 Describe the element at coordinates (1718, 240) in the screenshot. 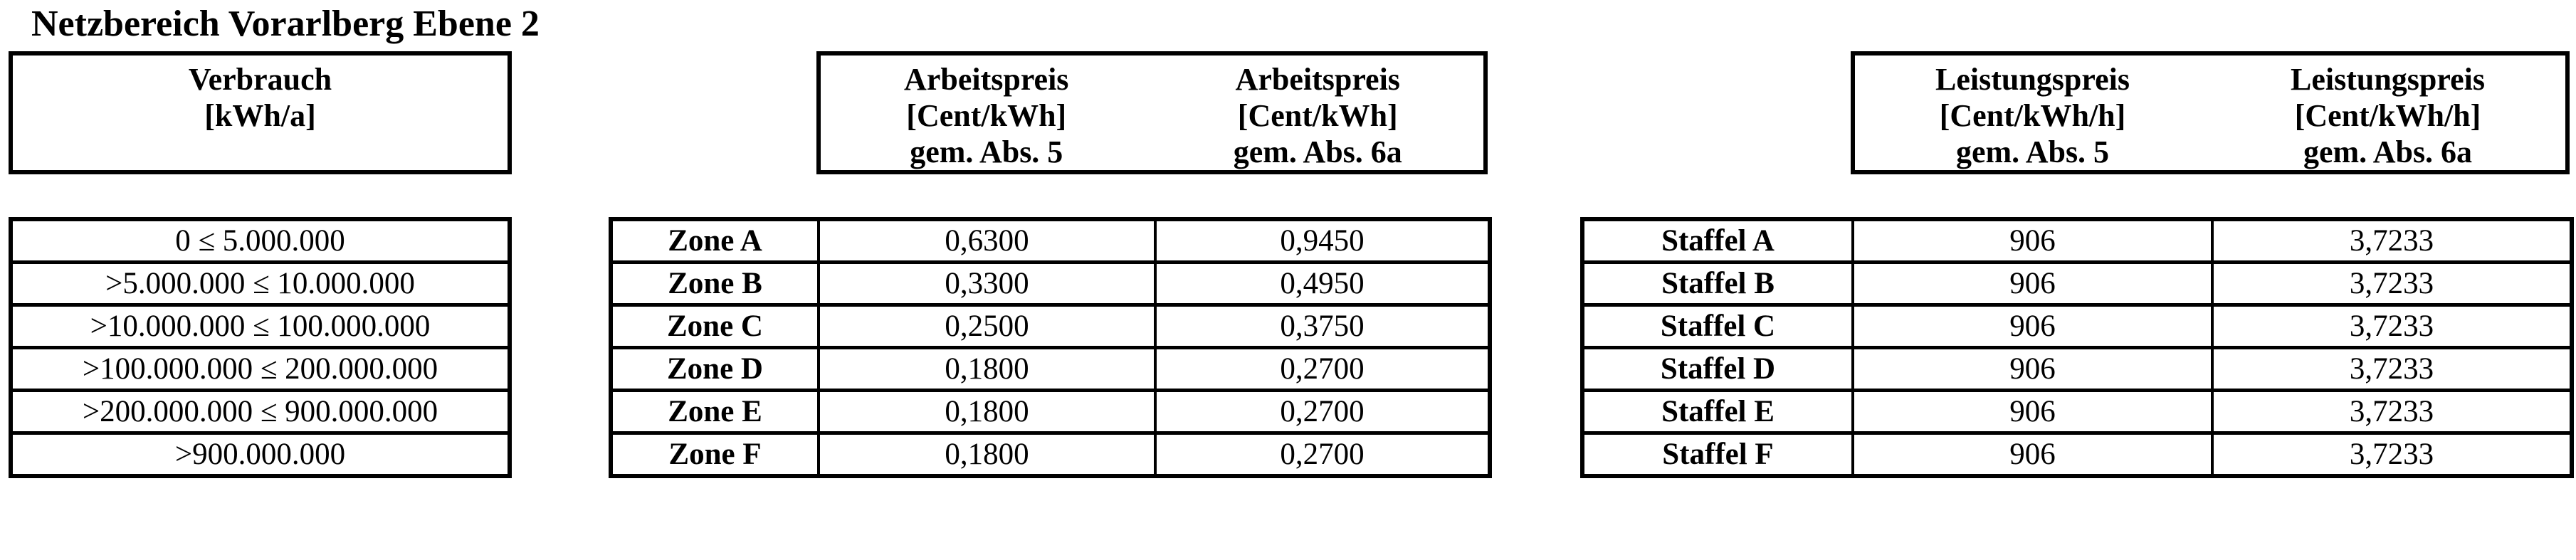

I see `staffel-label-cell: Staffel A` at that location.